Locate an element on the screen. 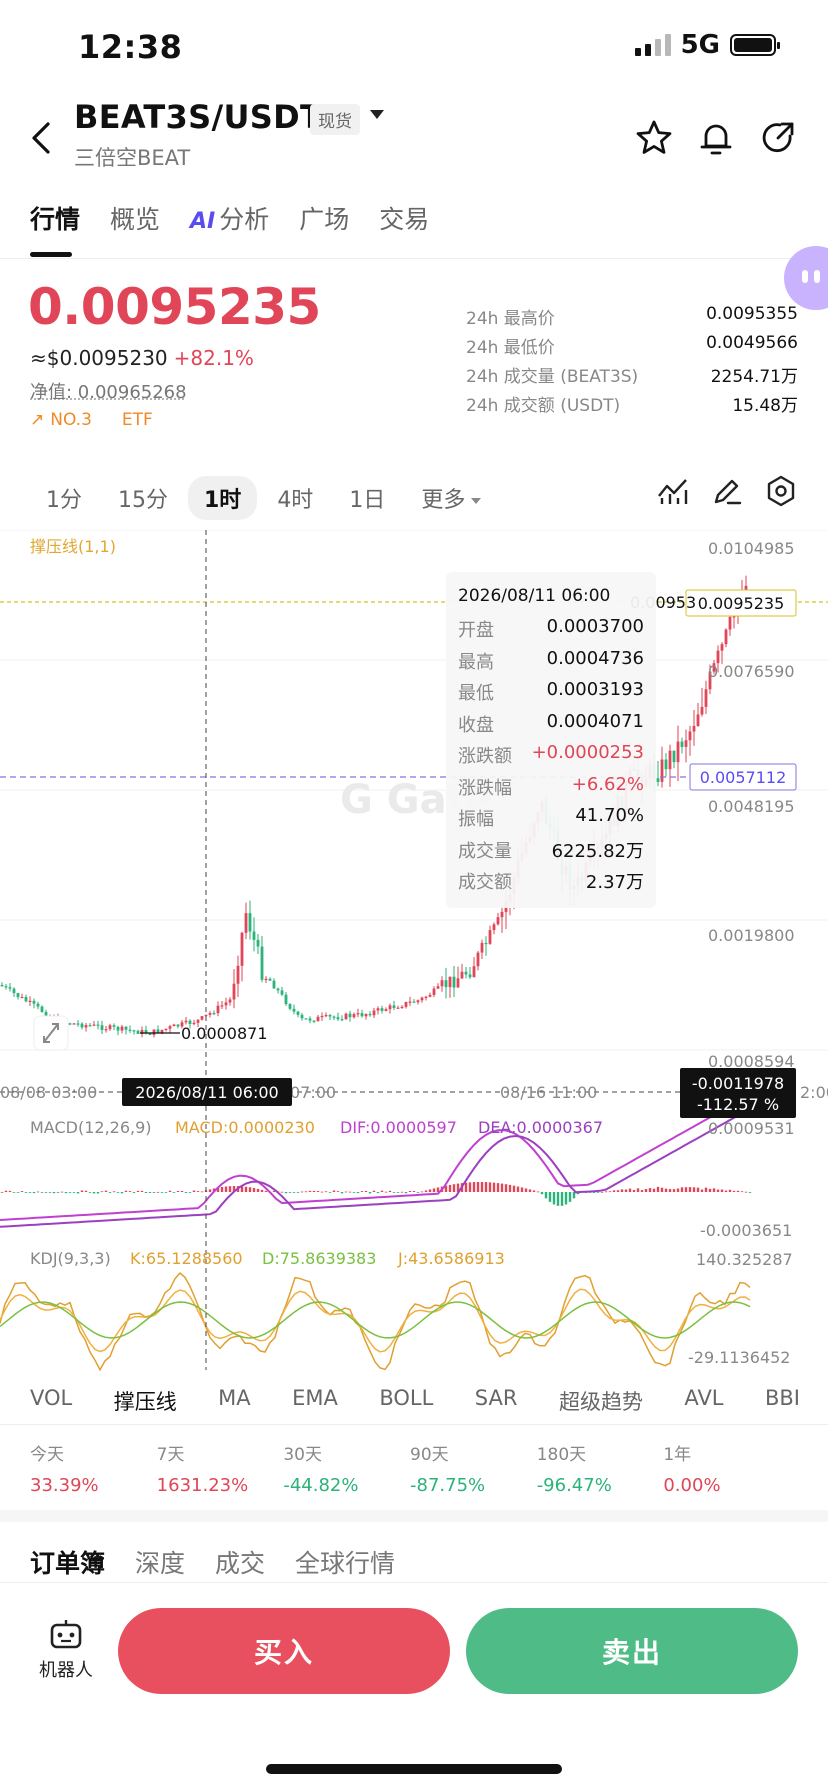  tab-square: 广场 is located at coordinates (324, 219).